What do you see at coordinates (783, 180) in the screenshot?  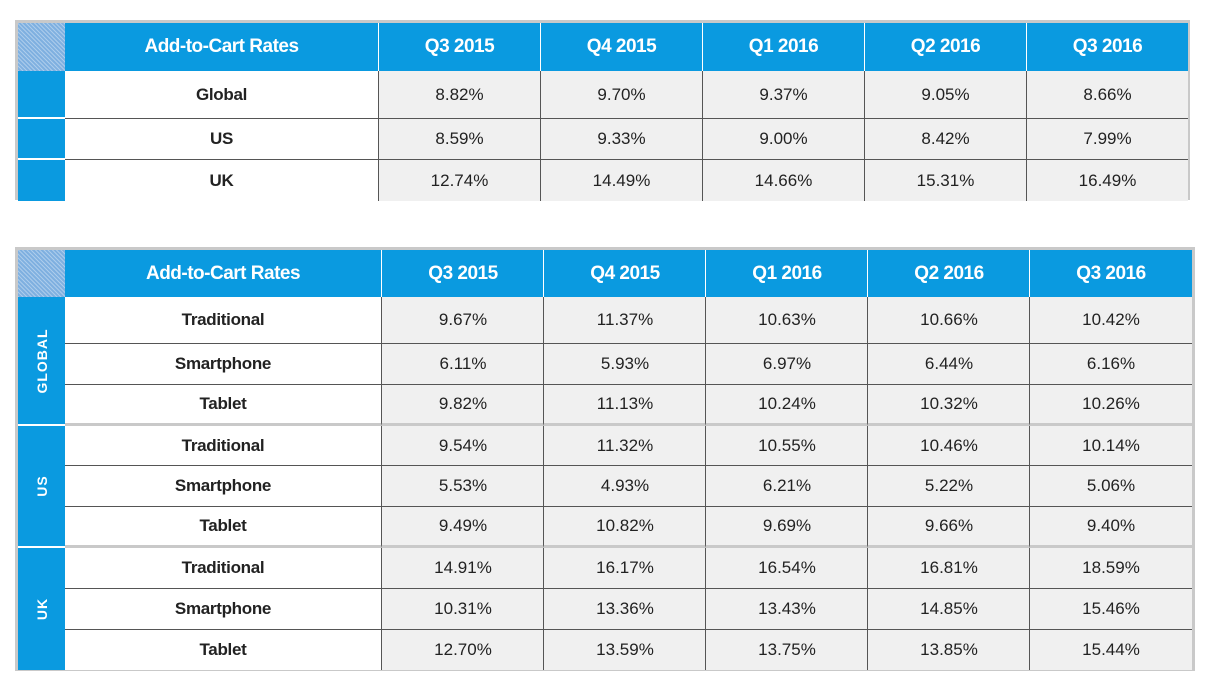 I see `data-cell: 14.66%` at bounding box center [783, 180].